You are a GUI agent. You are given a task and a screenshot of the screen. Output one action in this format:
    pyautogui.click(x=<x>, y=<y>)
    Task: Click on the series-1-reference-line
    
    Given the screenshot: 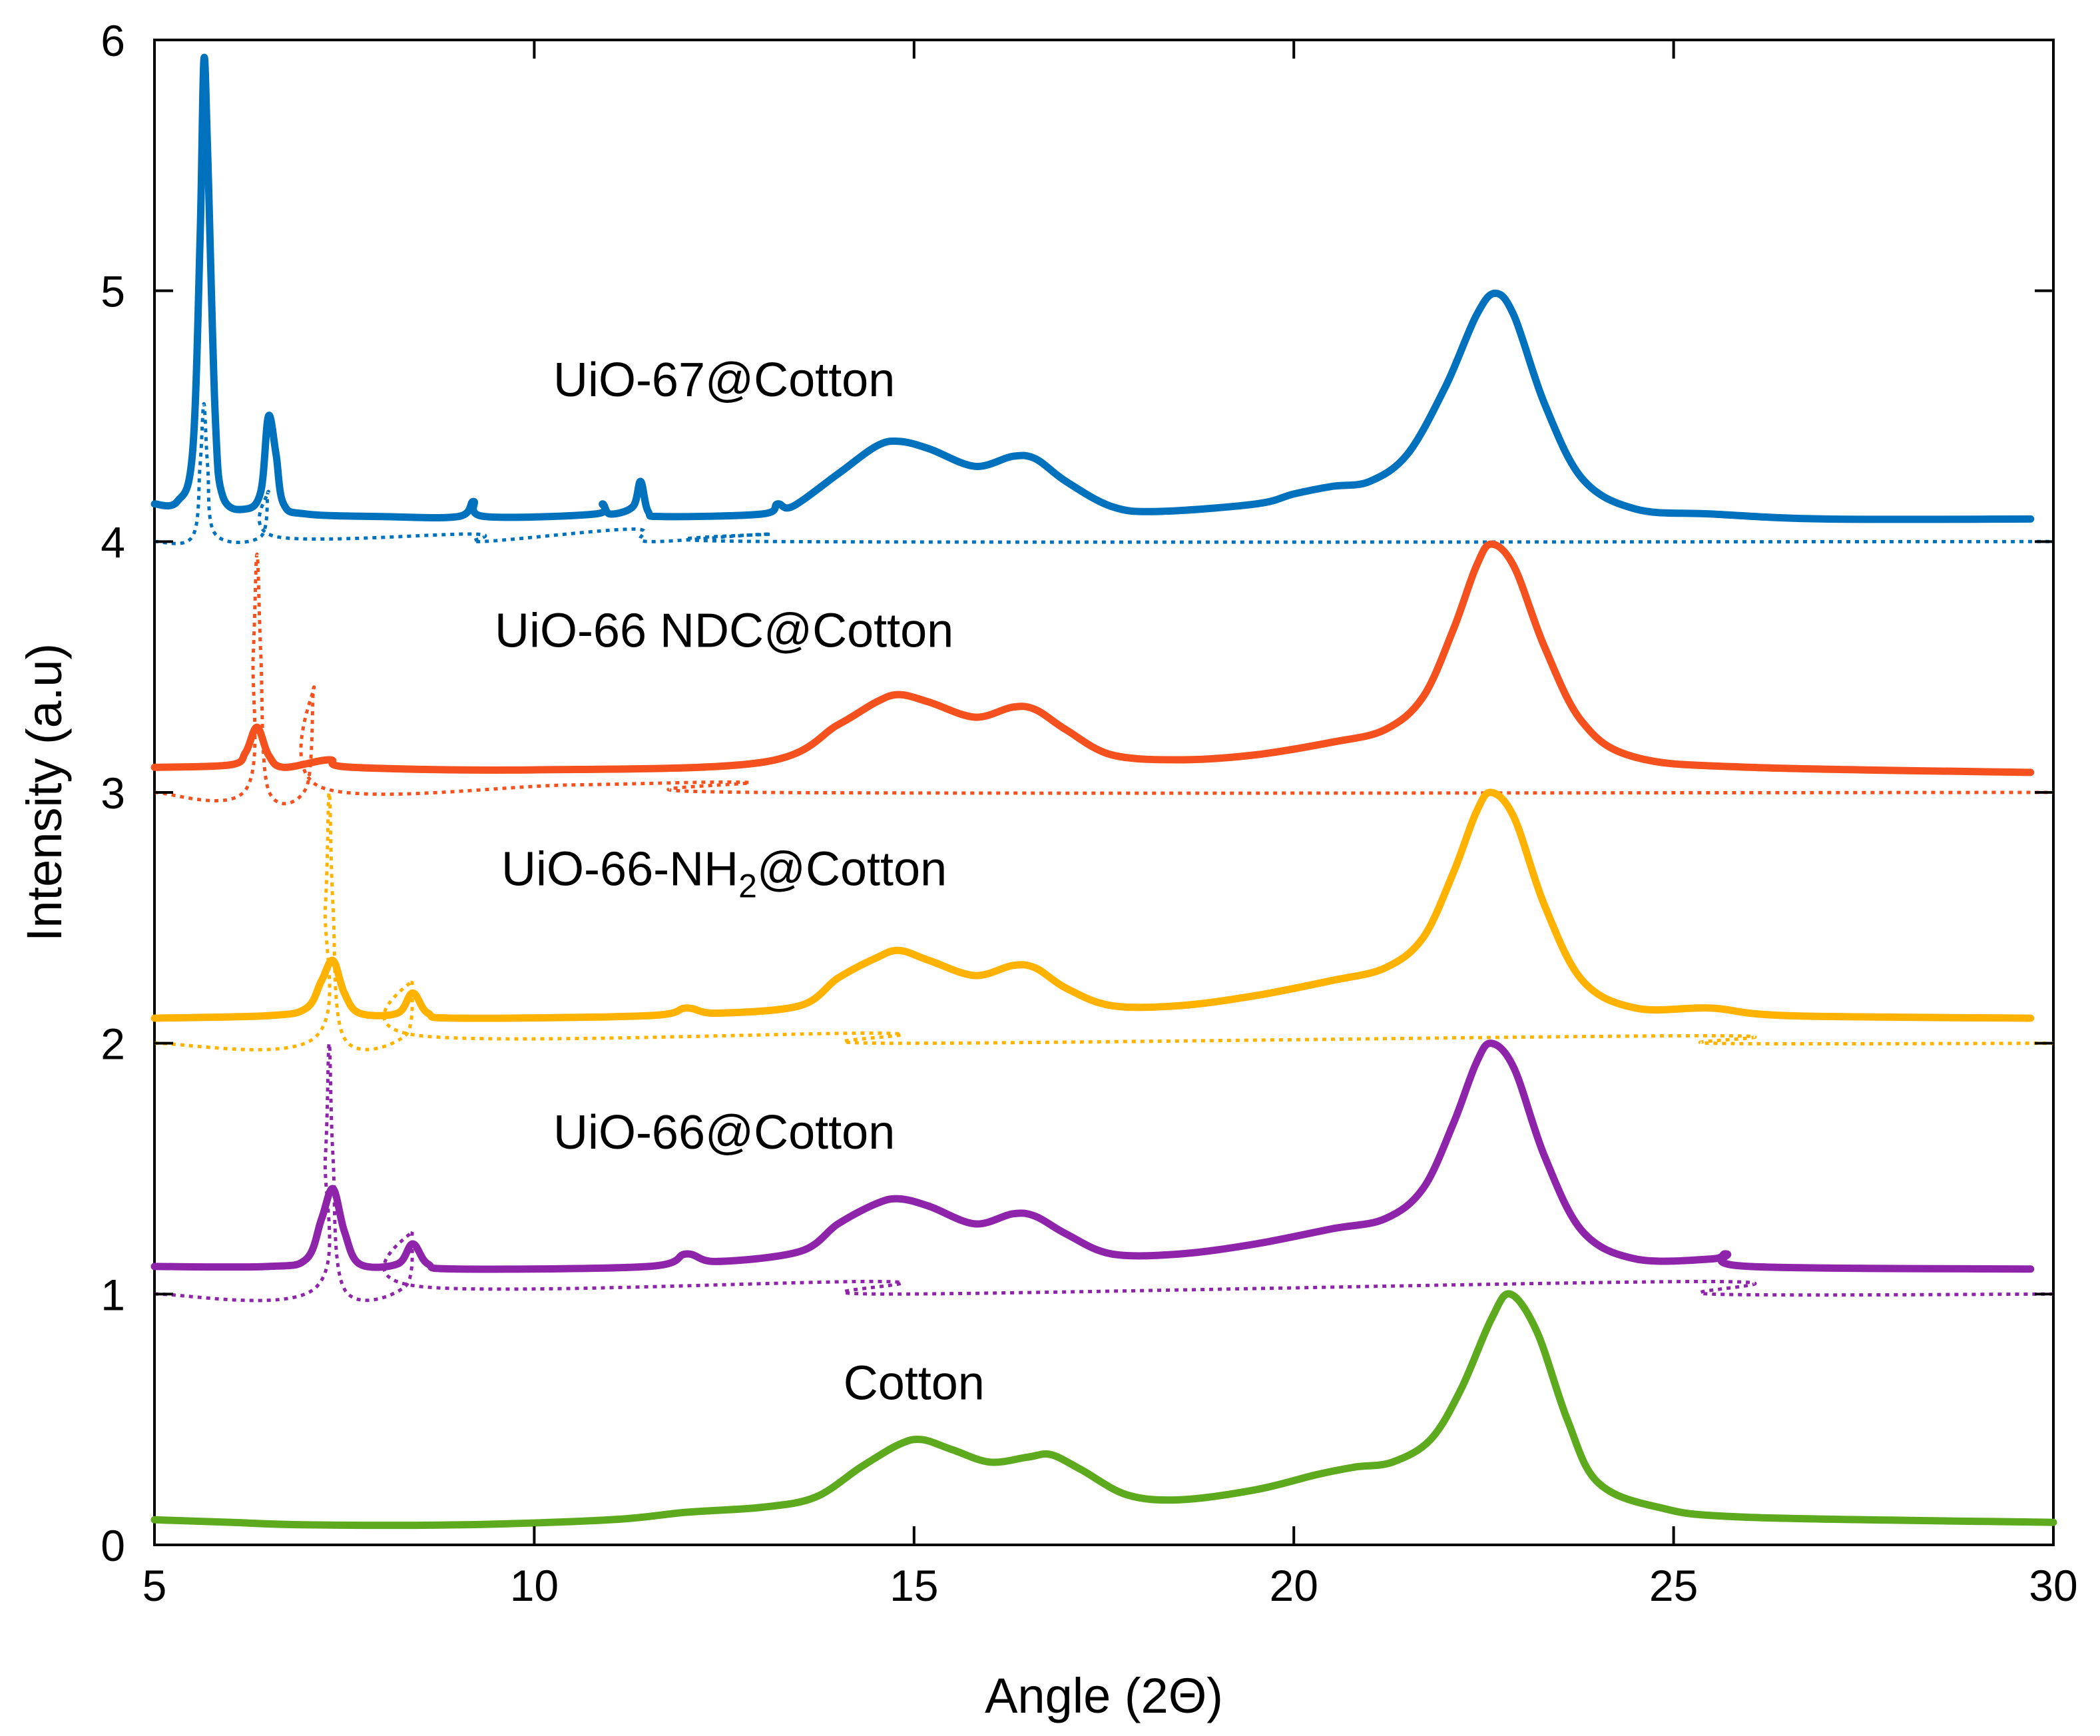 What is the action you would take?
    pyautogui.click(x=1104, y=679)
    